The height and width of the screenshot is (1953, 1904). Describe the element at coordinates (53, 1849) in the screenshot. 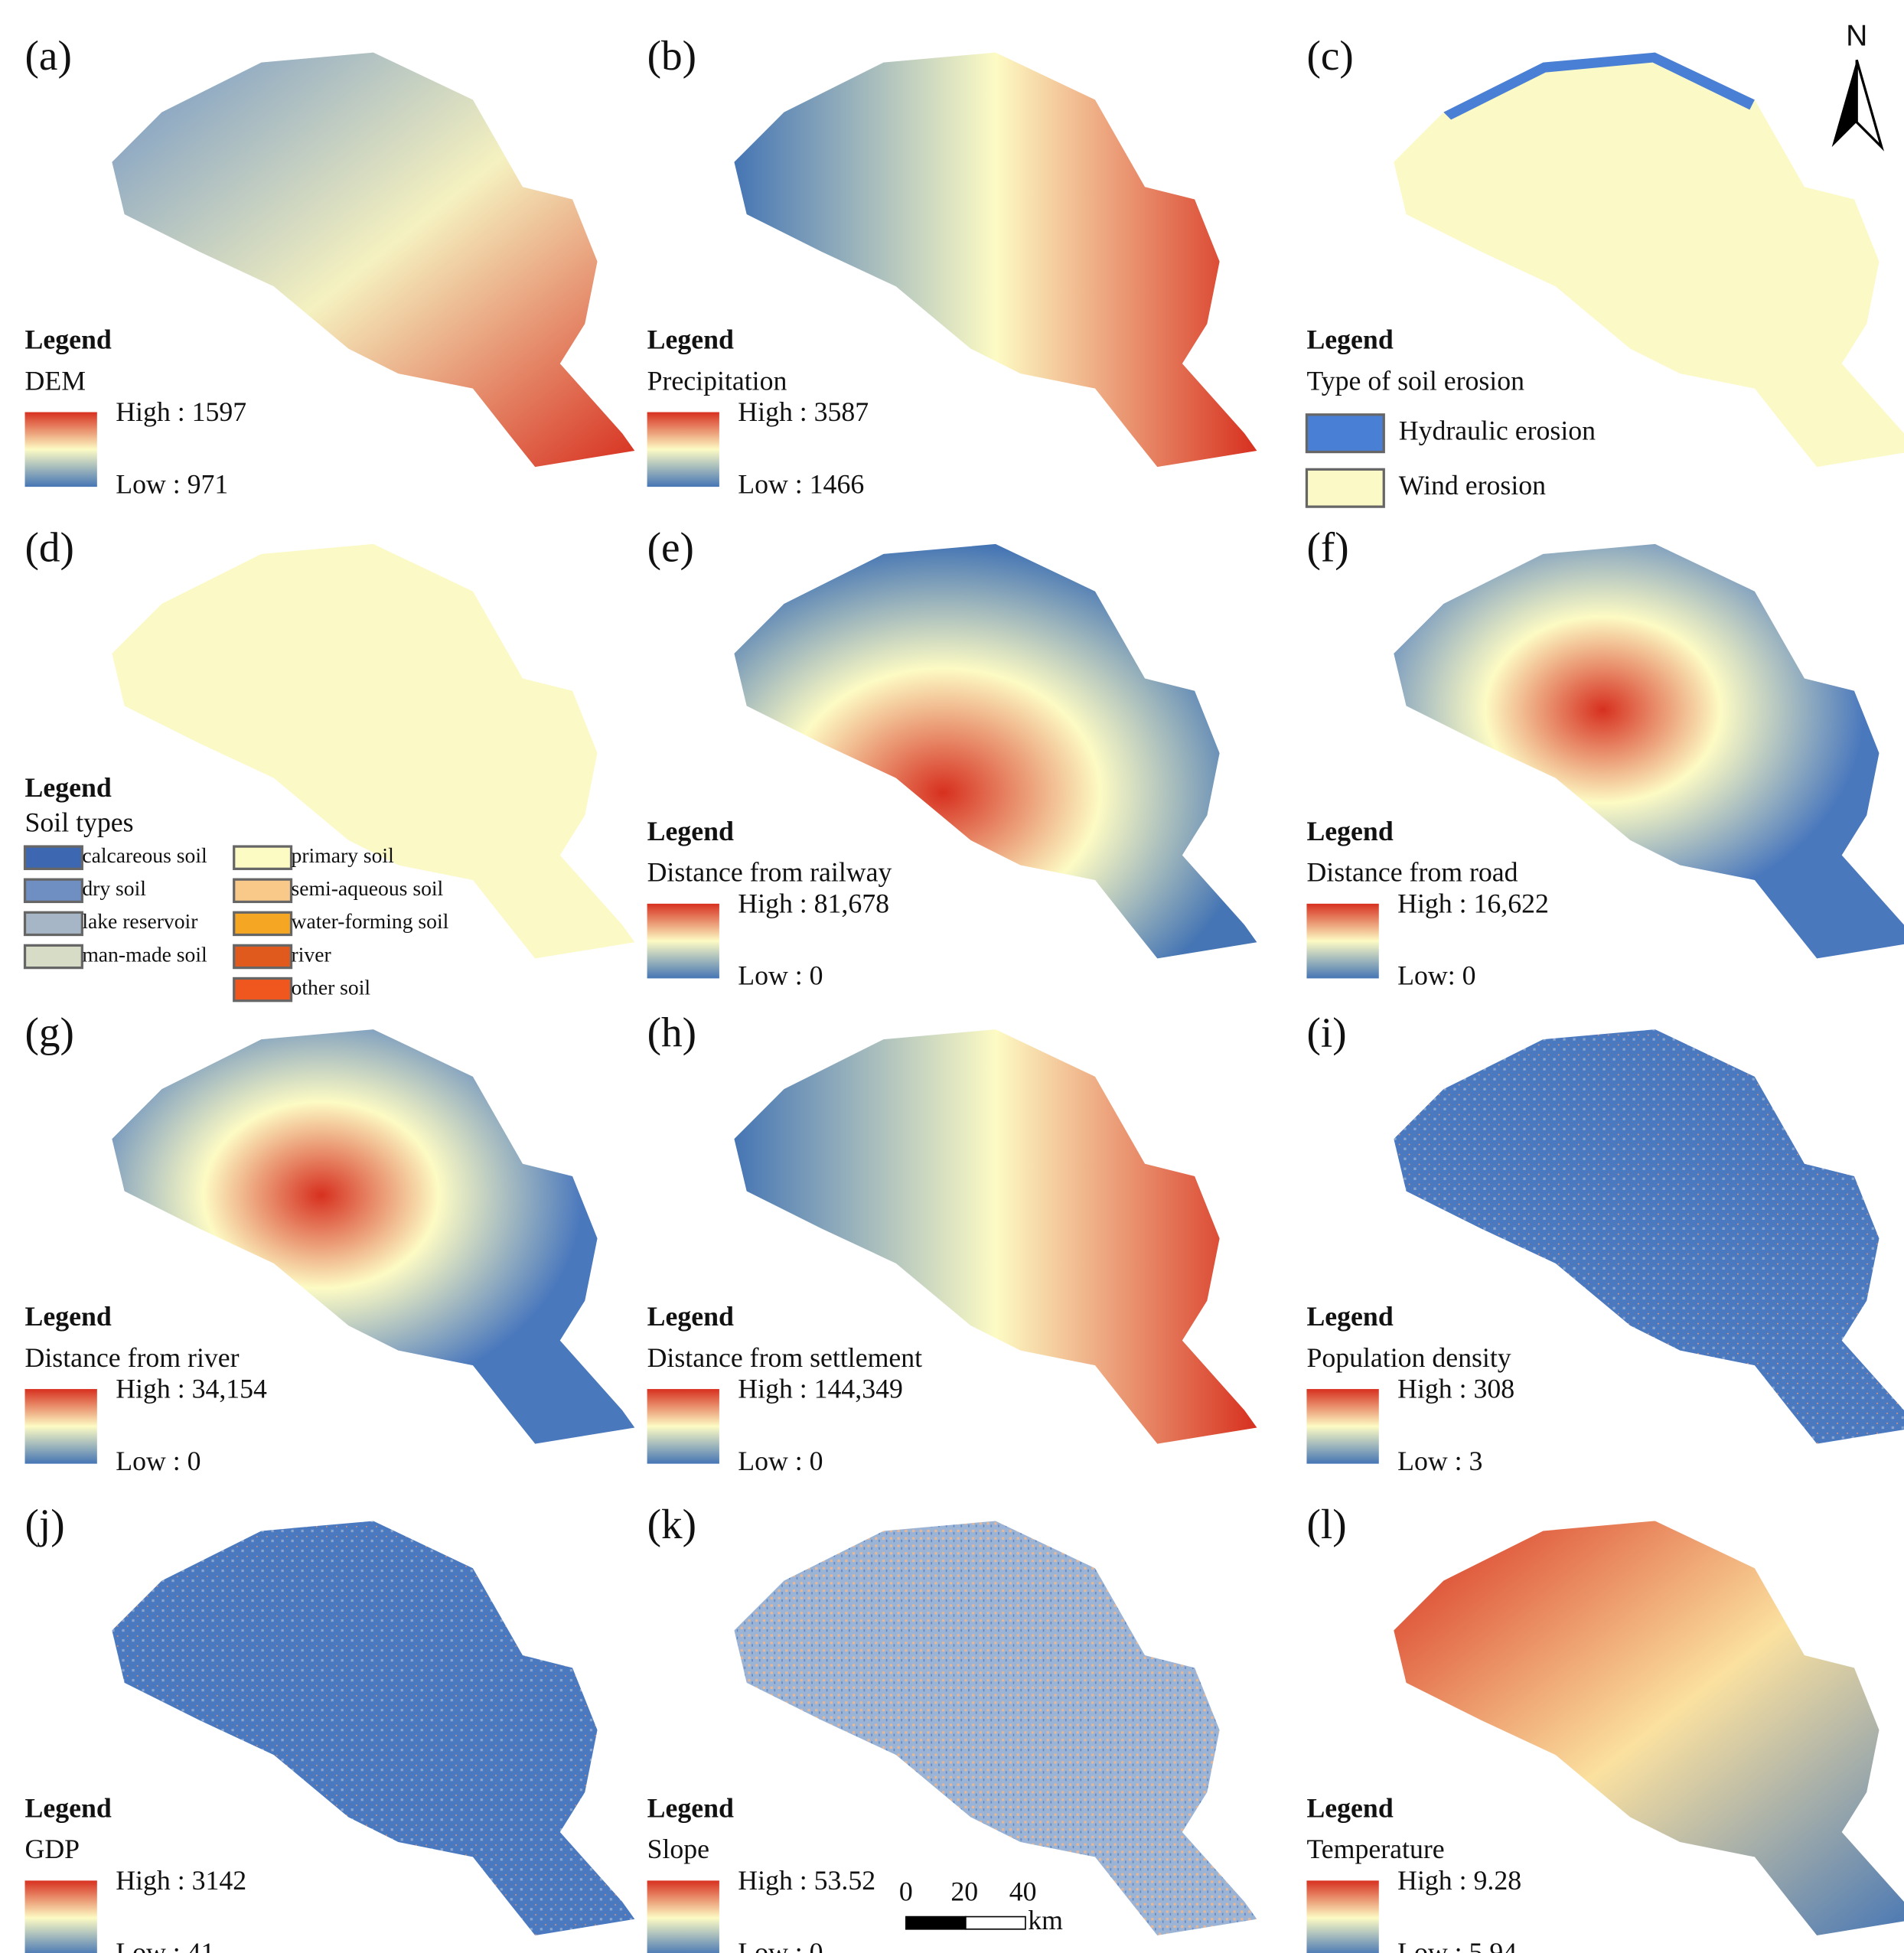

I see `layer-name: GDP` at that location.